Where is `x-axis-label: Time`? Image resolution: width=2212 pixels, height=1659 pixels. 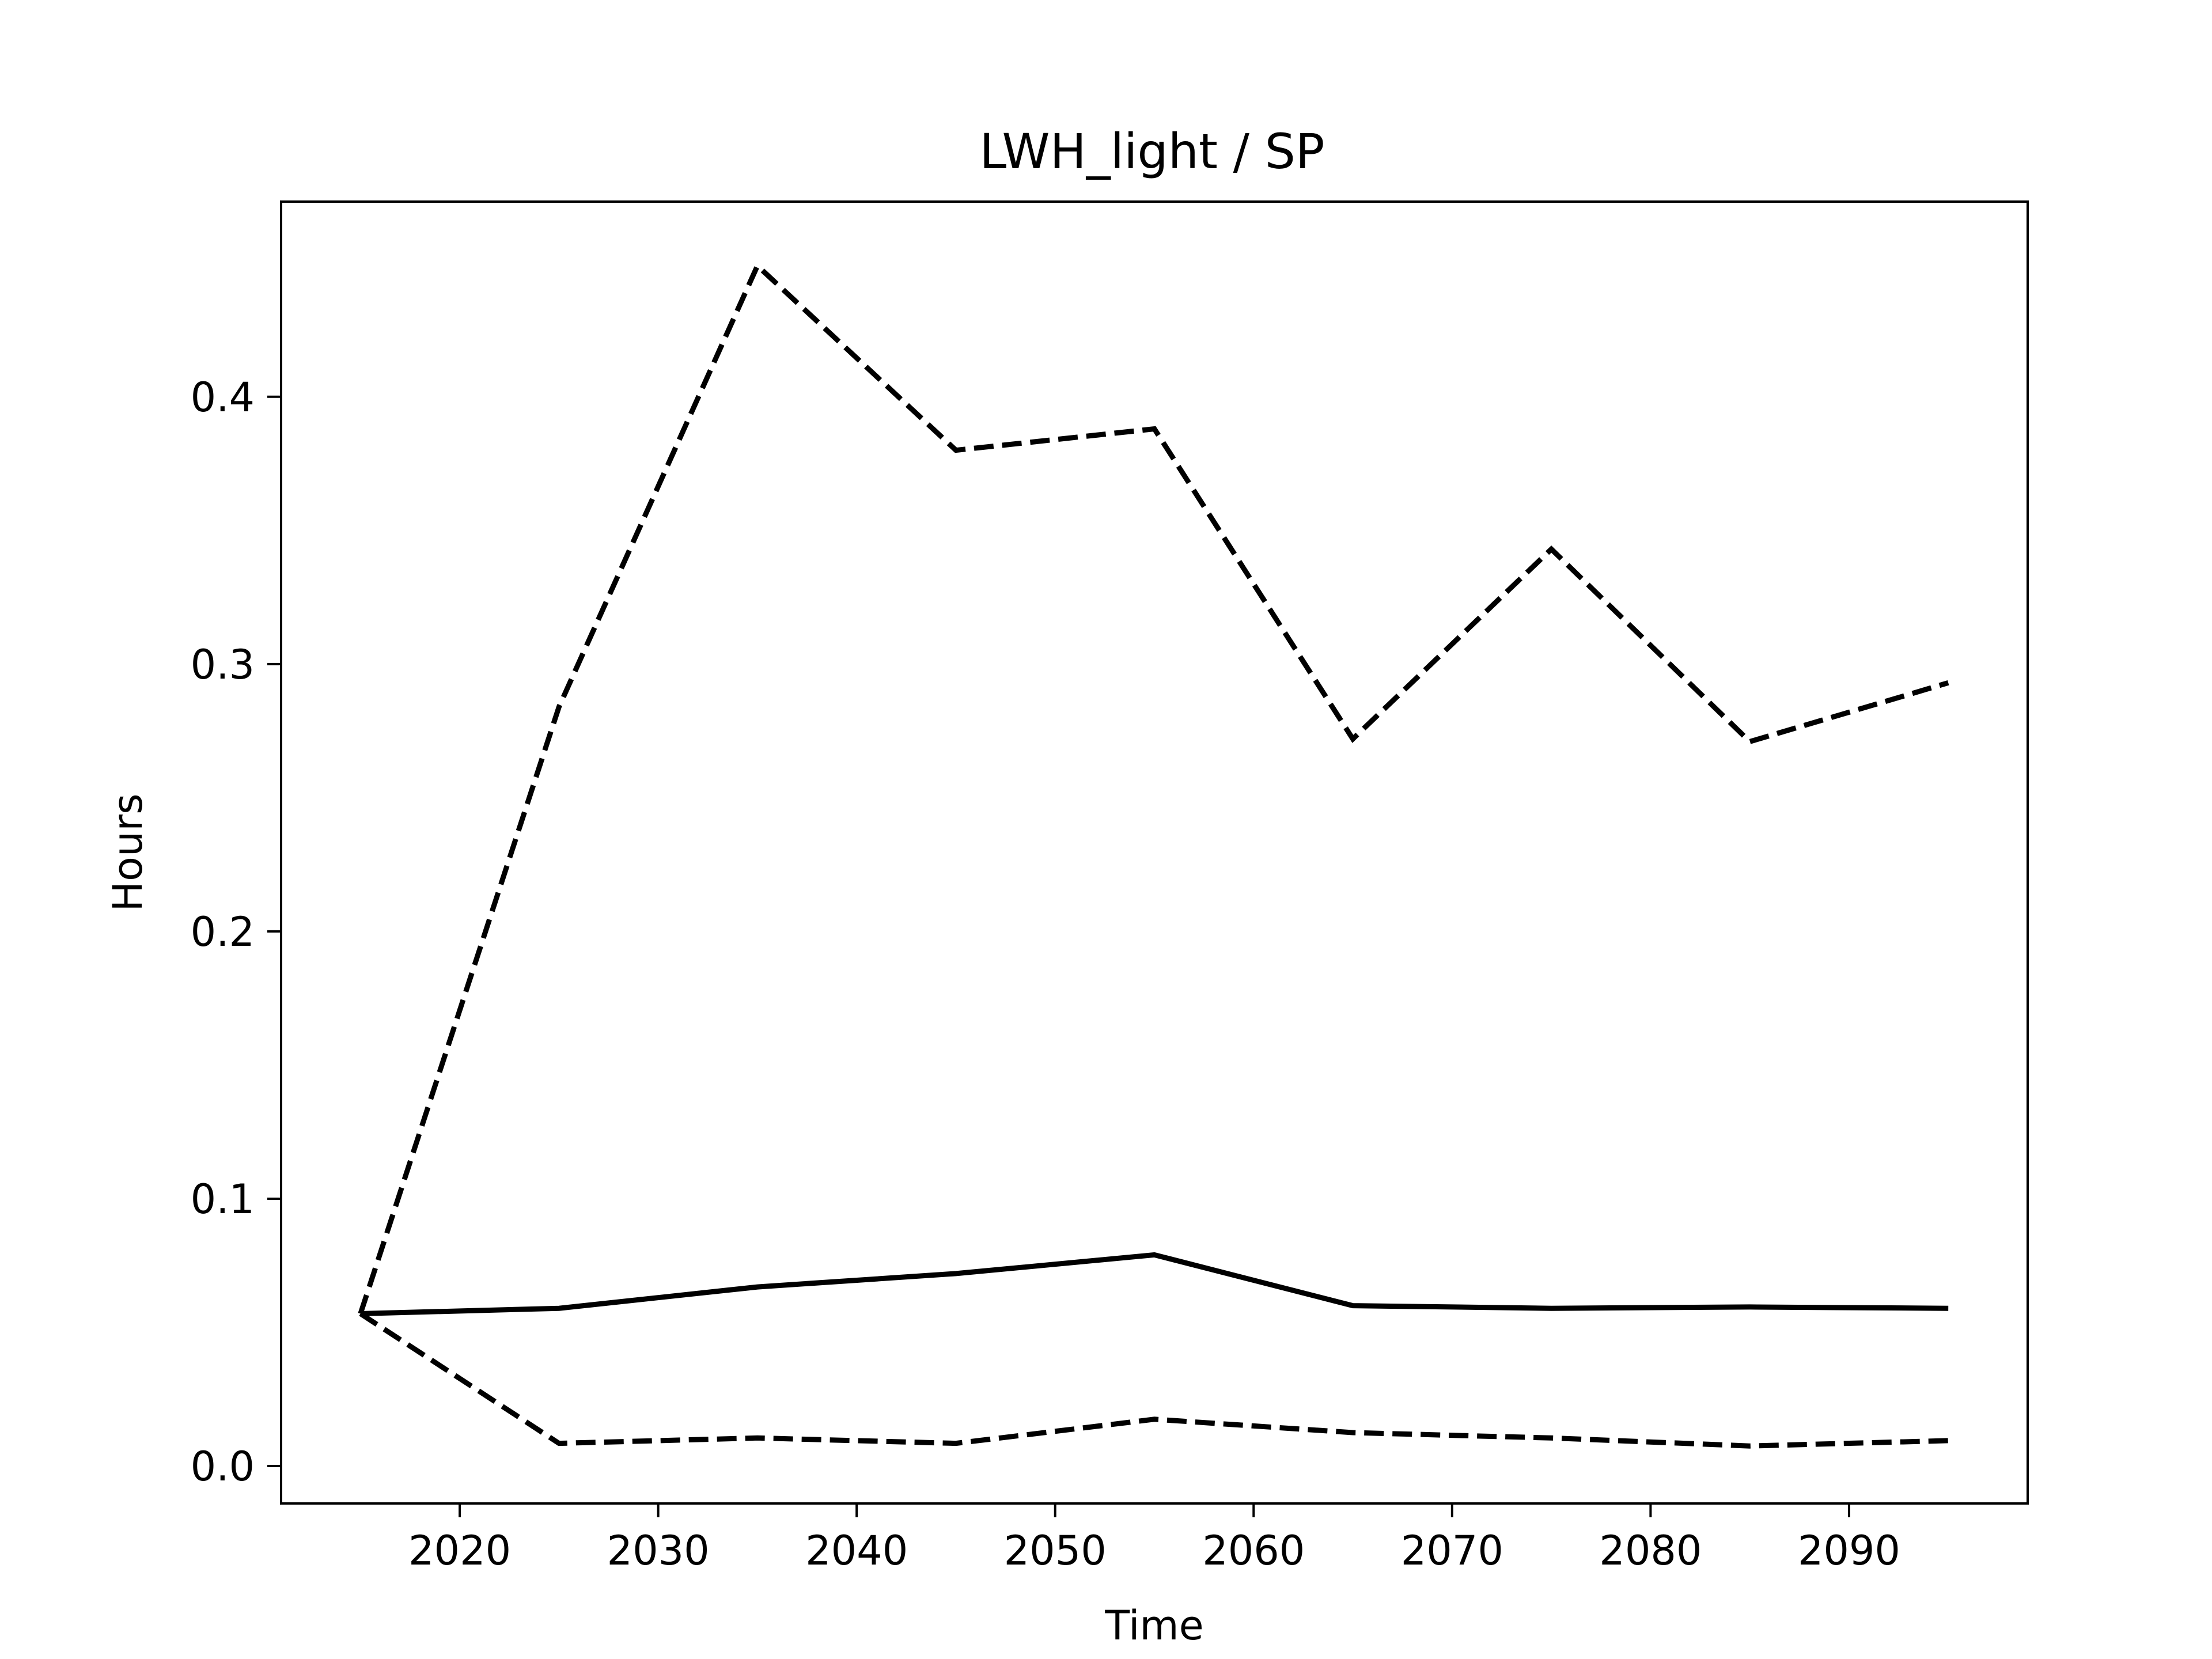 x-axis-label: Time is located at coordinates (1153, 1625).